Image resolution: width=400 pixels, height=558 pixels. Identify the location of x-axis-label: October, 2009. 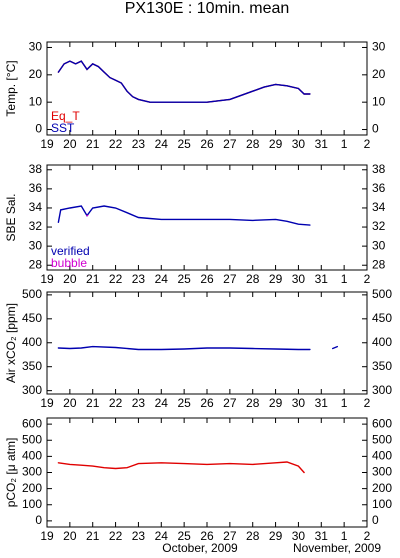
(200, 548).